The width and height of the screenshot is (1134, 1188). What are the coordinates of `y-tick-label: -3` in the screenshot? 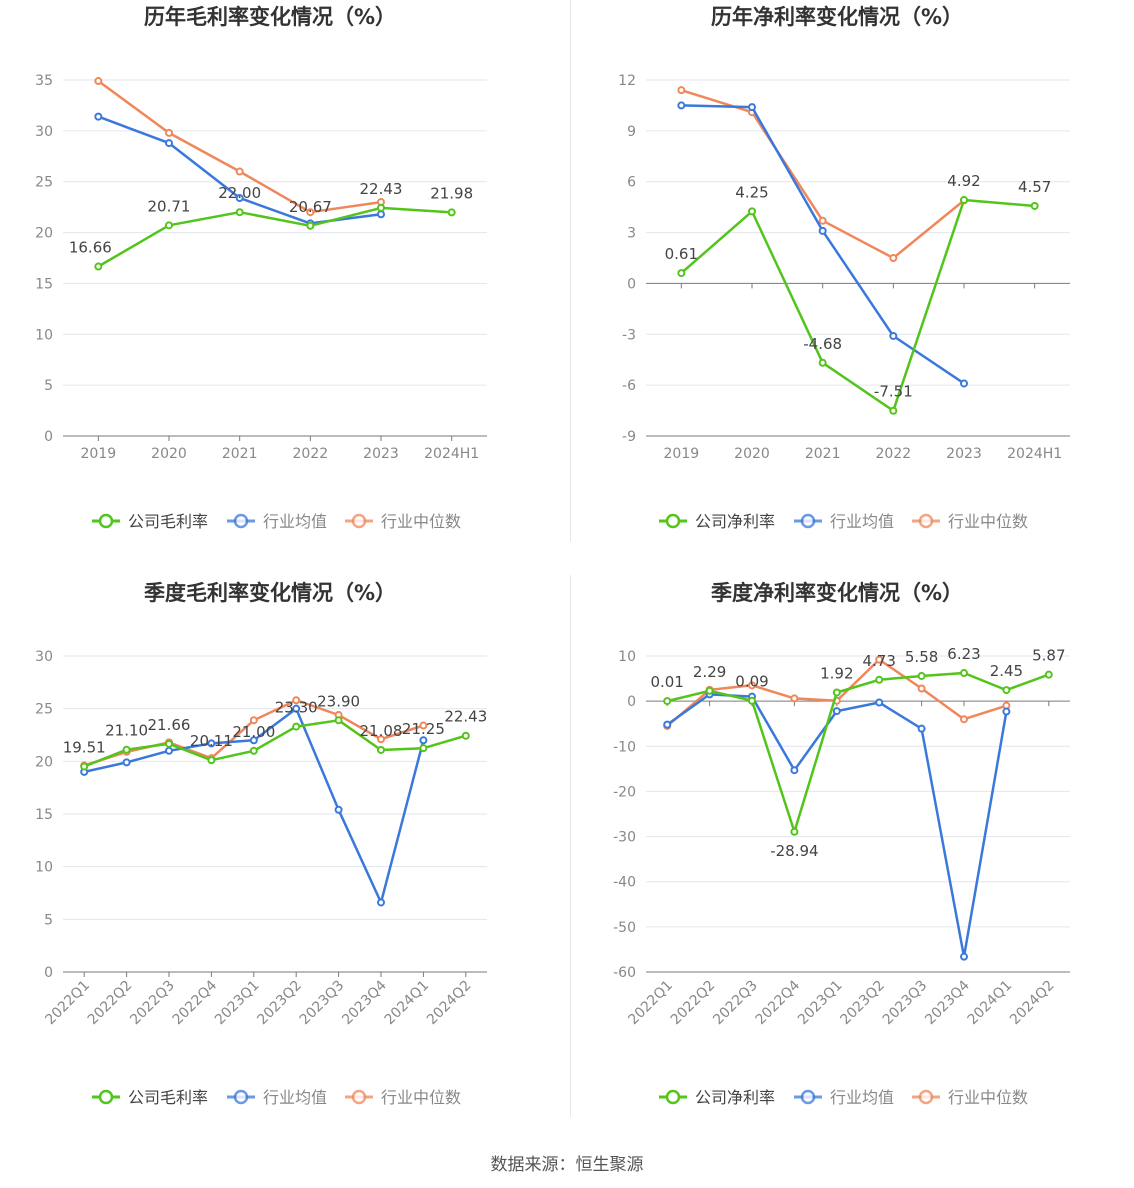 It's located at (629, 335).